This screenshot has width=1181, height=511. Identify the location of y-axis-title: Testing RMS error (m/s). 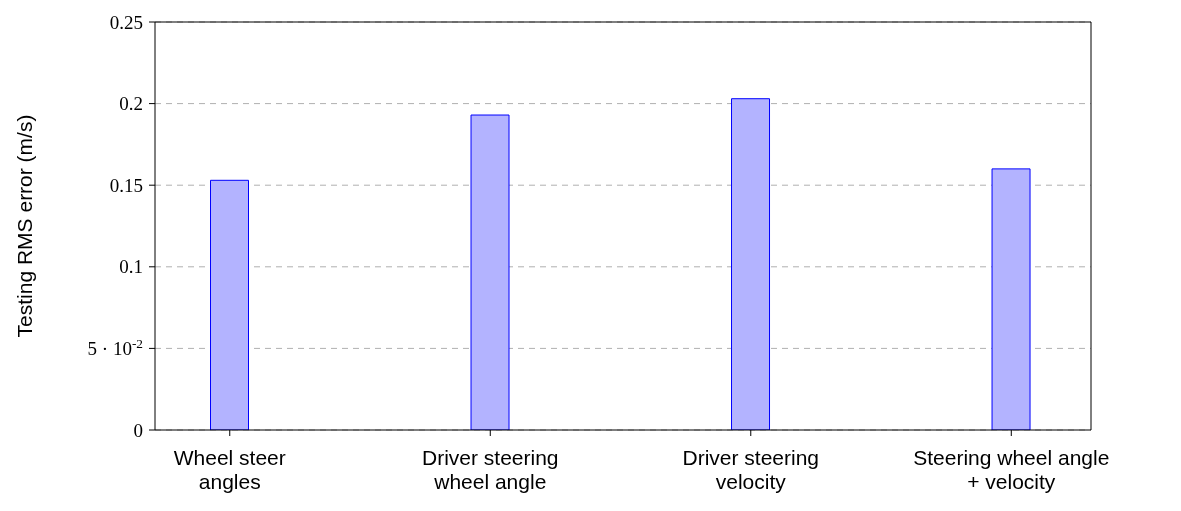
(25, 226).